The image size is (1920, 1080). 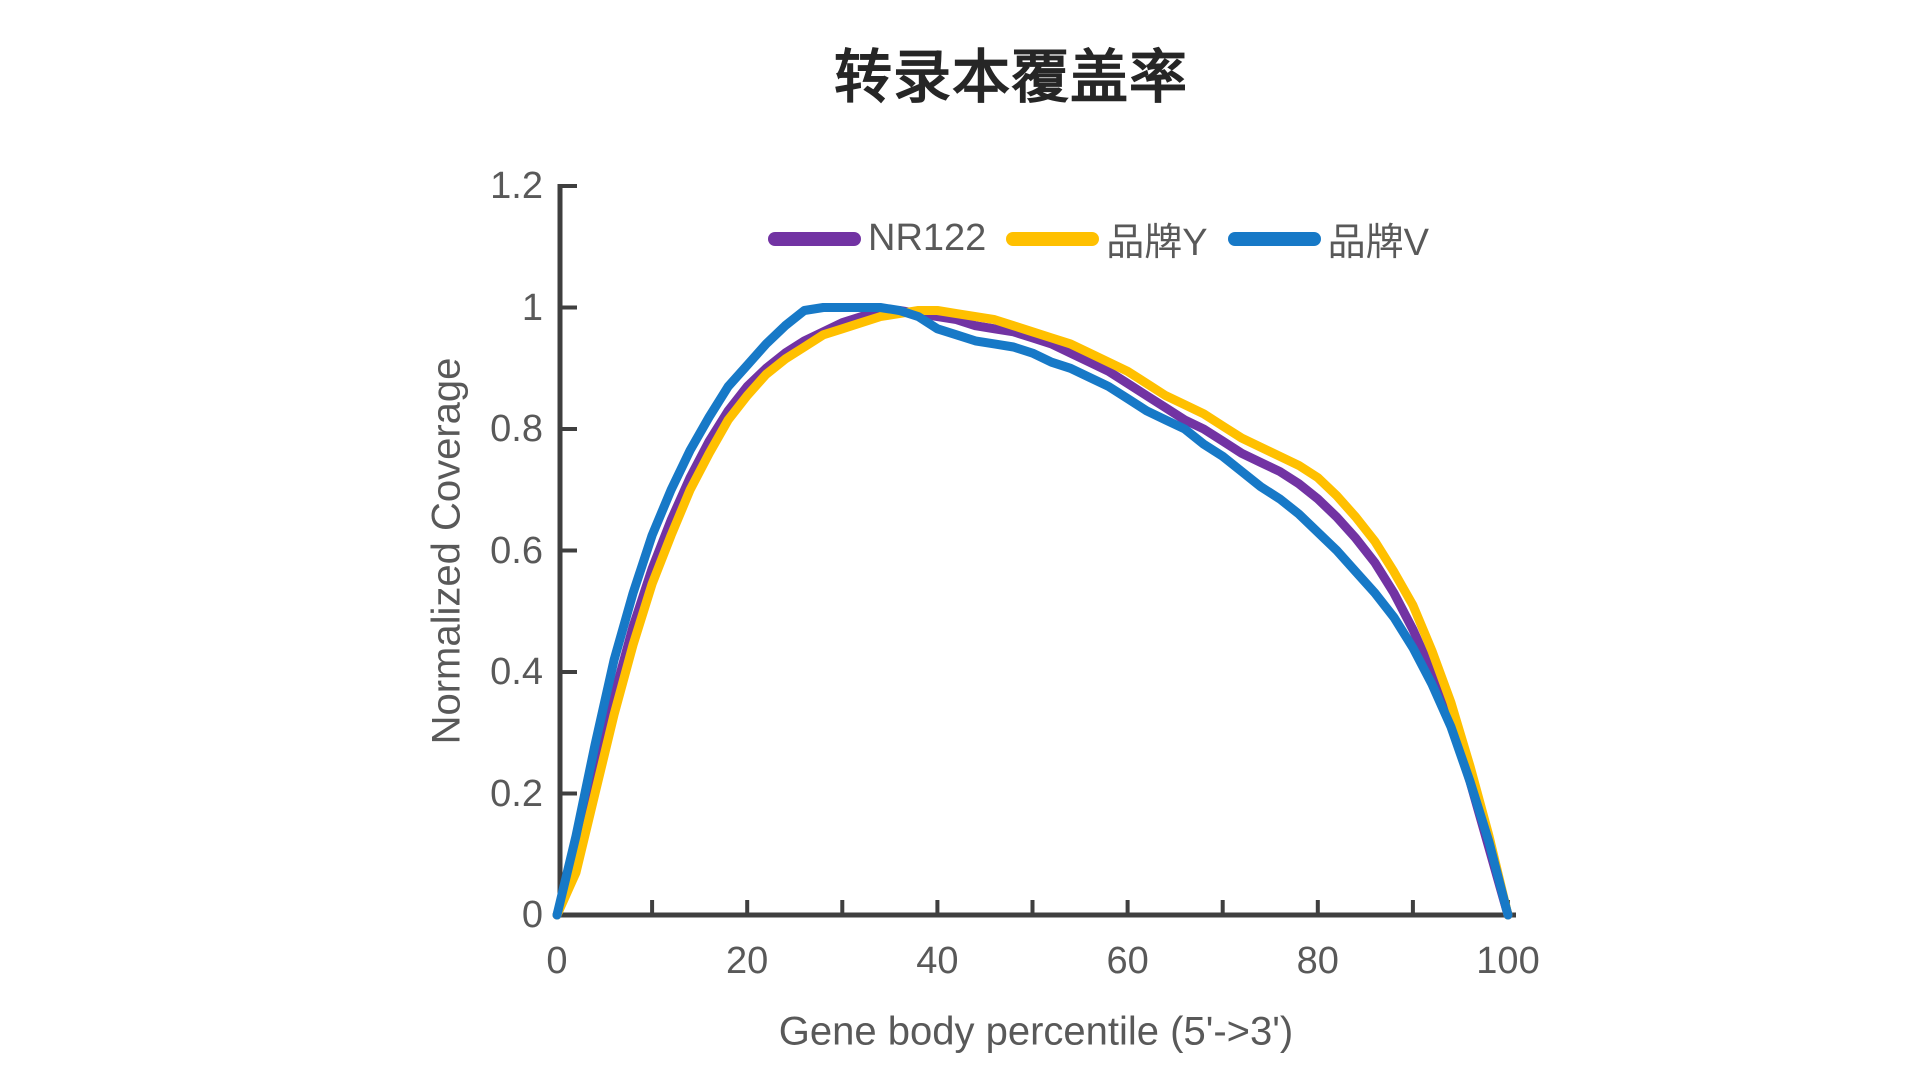 What do you see at coordinates (1053, 238) in the screenshot?
I see `legend-swatch-brand-y` at bounding box center [1053, 238].